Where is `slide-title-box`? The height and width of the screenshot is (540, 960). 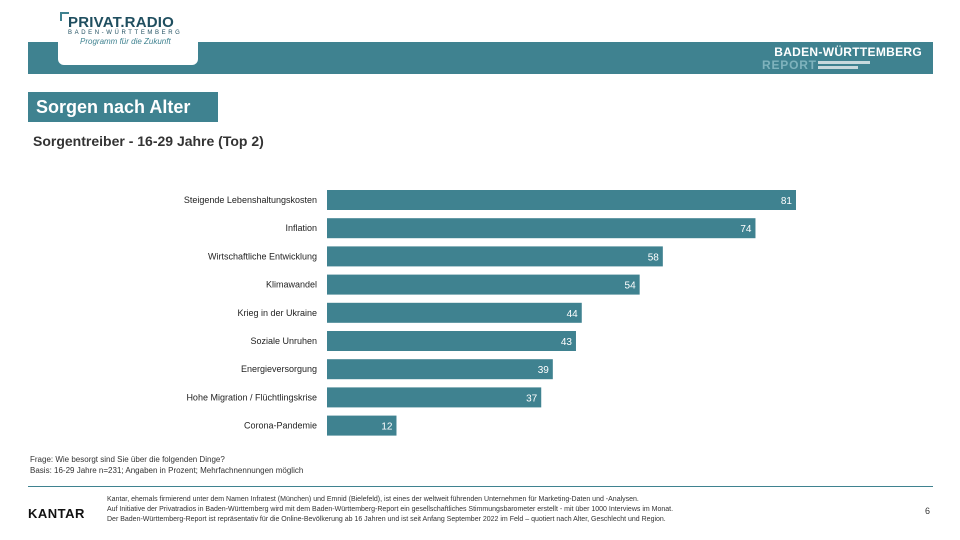
slide-title-box is located at coordinates (123, 107).